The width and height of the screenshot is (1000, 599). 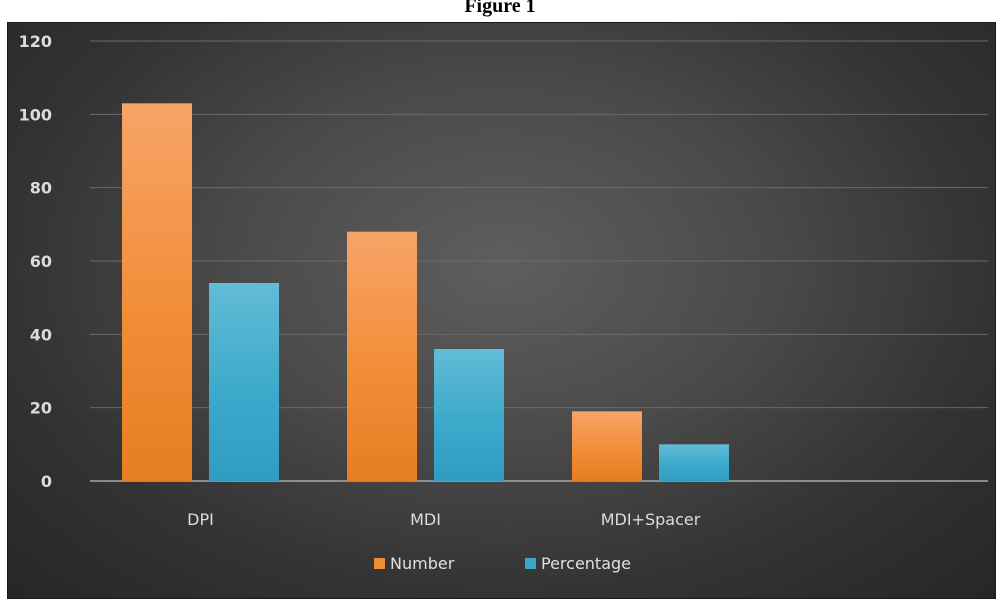 I want to click on y-tick-label: 100, so click(x=35, y=114).